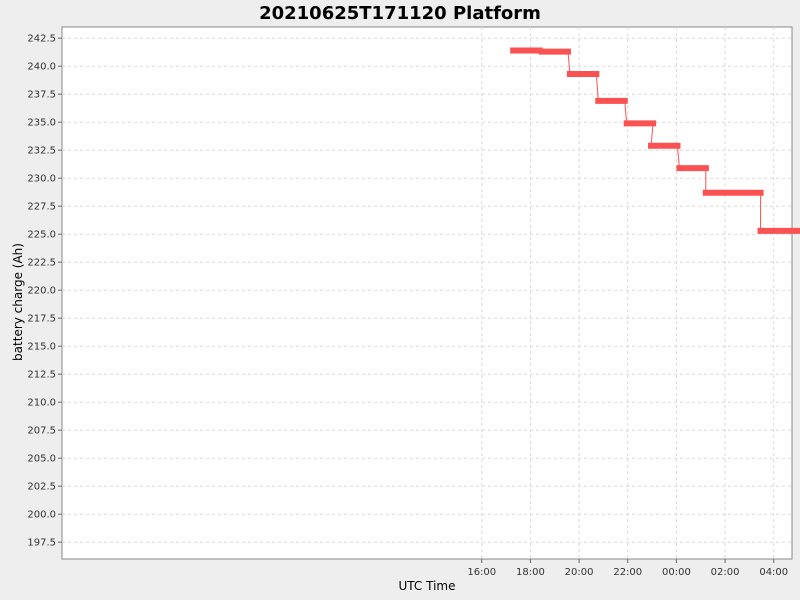 This screenshot has height=600, width=800. Describe the element at coordinates (676, 572) in the screenshot. I see `x-tick-label: 00:00` at that location.